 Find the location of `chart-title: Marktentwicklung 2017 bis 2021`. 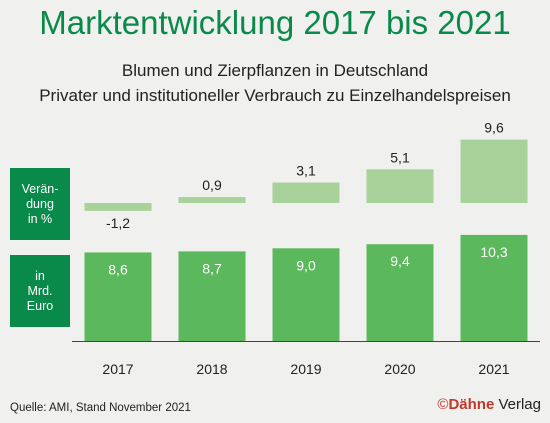

chart-title: Marktentwicklung 2017 bis 2021 is located at coordinates (275, 22).